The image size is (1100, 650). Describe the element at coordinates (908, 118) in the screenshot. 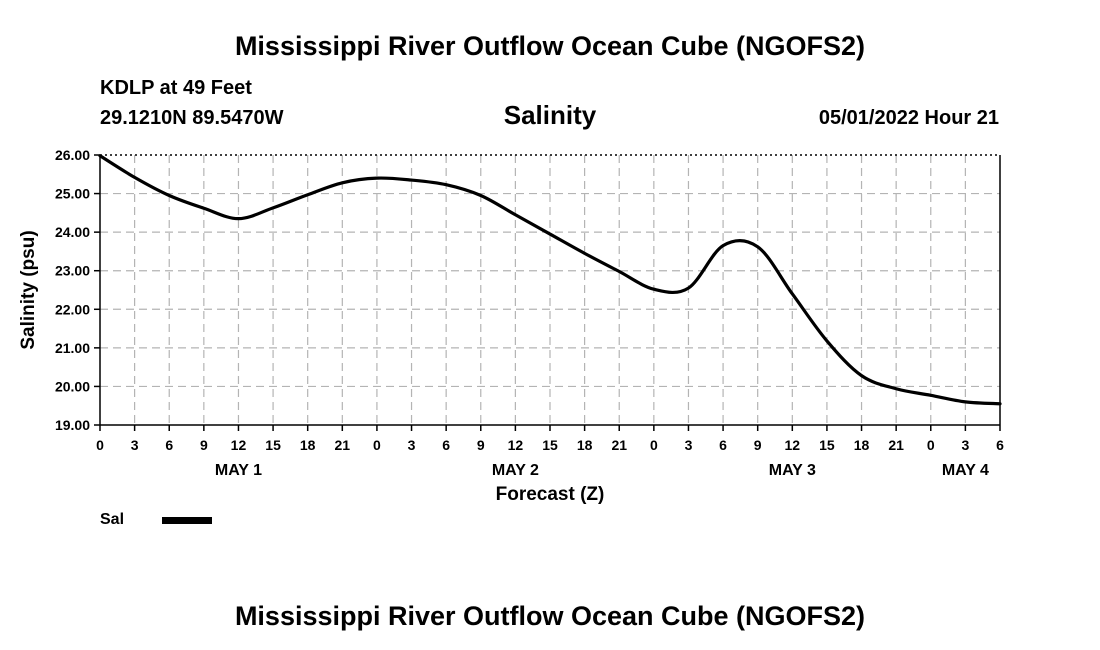

I see `forecast-timestamp: 05/01/2022 Hour 21` at that location.